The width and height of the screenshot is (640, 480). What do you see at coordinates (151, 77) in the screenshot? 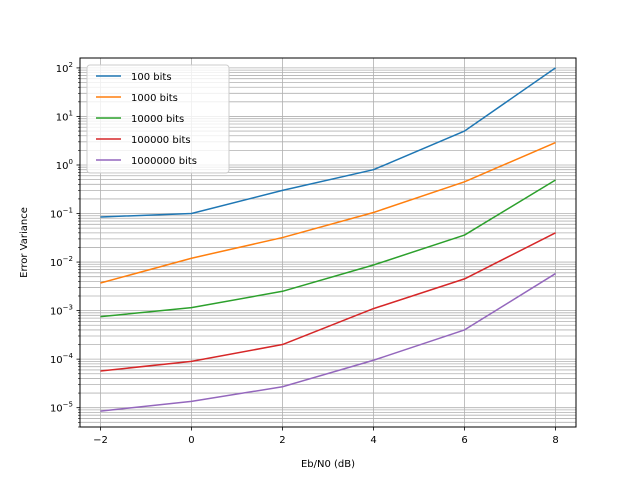
I see `legend-label: 100 bits` at bounding box center [151, 77].